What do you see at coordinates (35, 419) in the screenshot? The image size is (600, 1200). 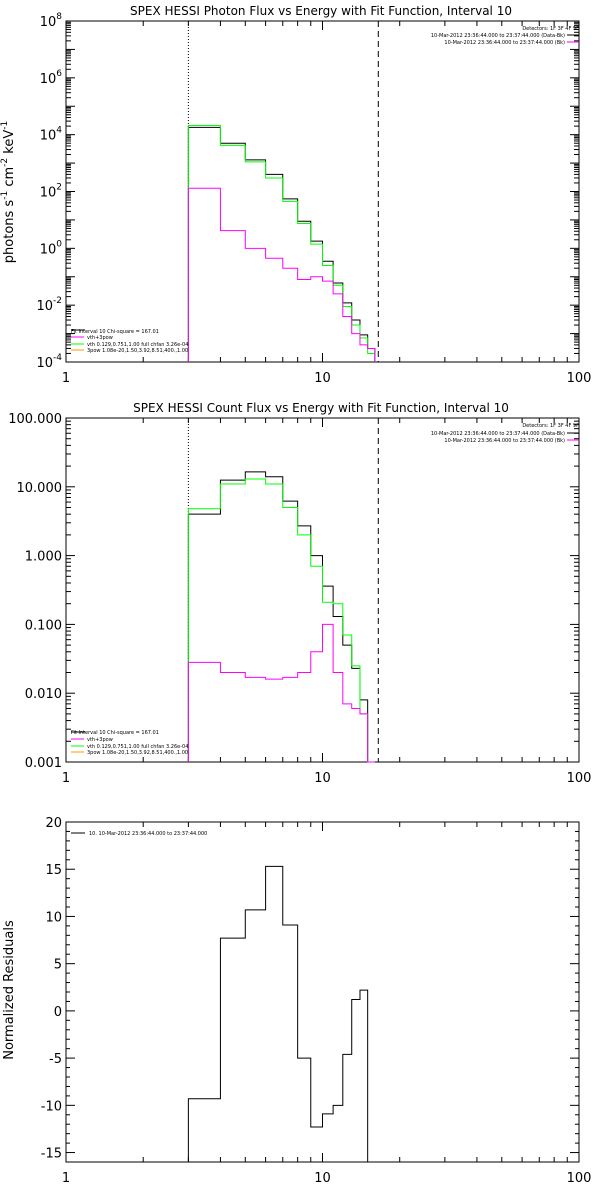 I see `y-tick-label: 100.000` at bounding box center [35, 419].